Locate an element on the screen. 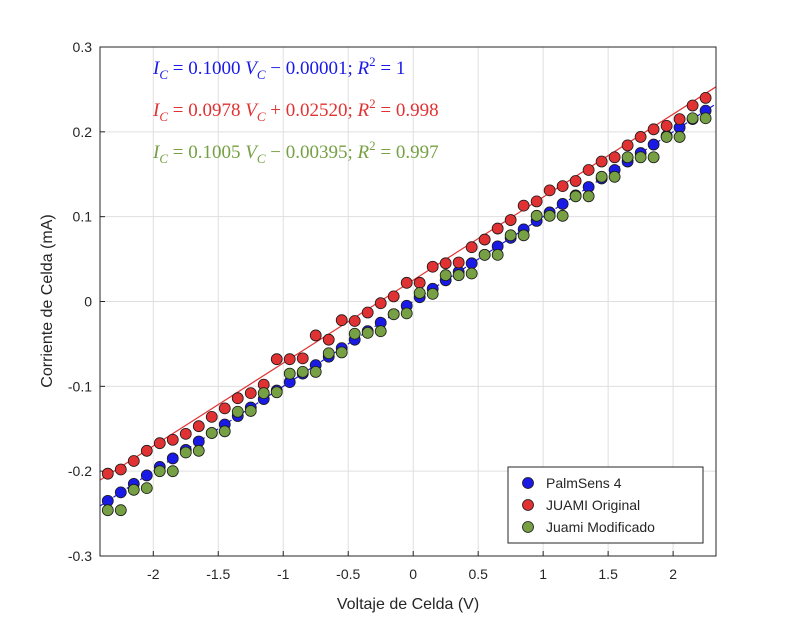  y-tick-label: 0.3 is located at coordinates (83, 47).